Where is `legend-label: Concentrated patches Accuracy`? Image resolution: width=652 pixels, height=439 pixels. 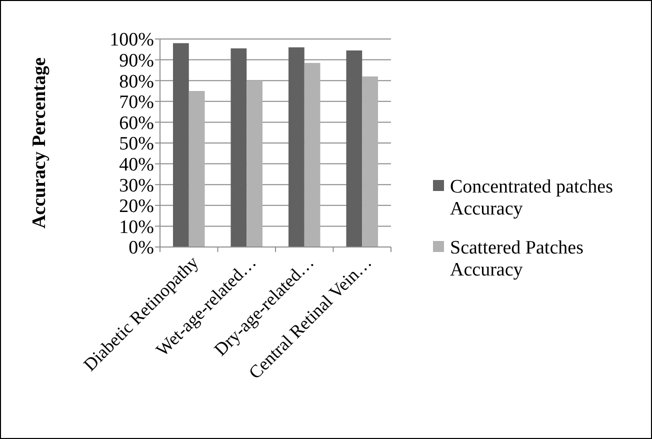 legend-label: Concentrated patches Accuracy is located at coordinates (532, 198).